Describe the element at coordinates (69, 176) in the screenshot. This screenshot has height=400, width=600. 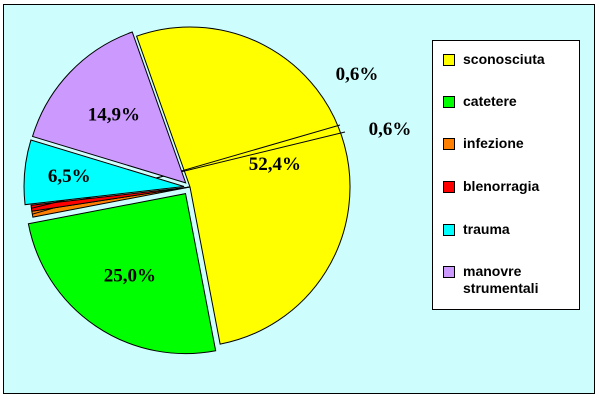
I see `slice-value-label: 6,5%` at that location.